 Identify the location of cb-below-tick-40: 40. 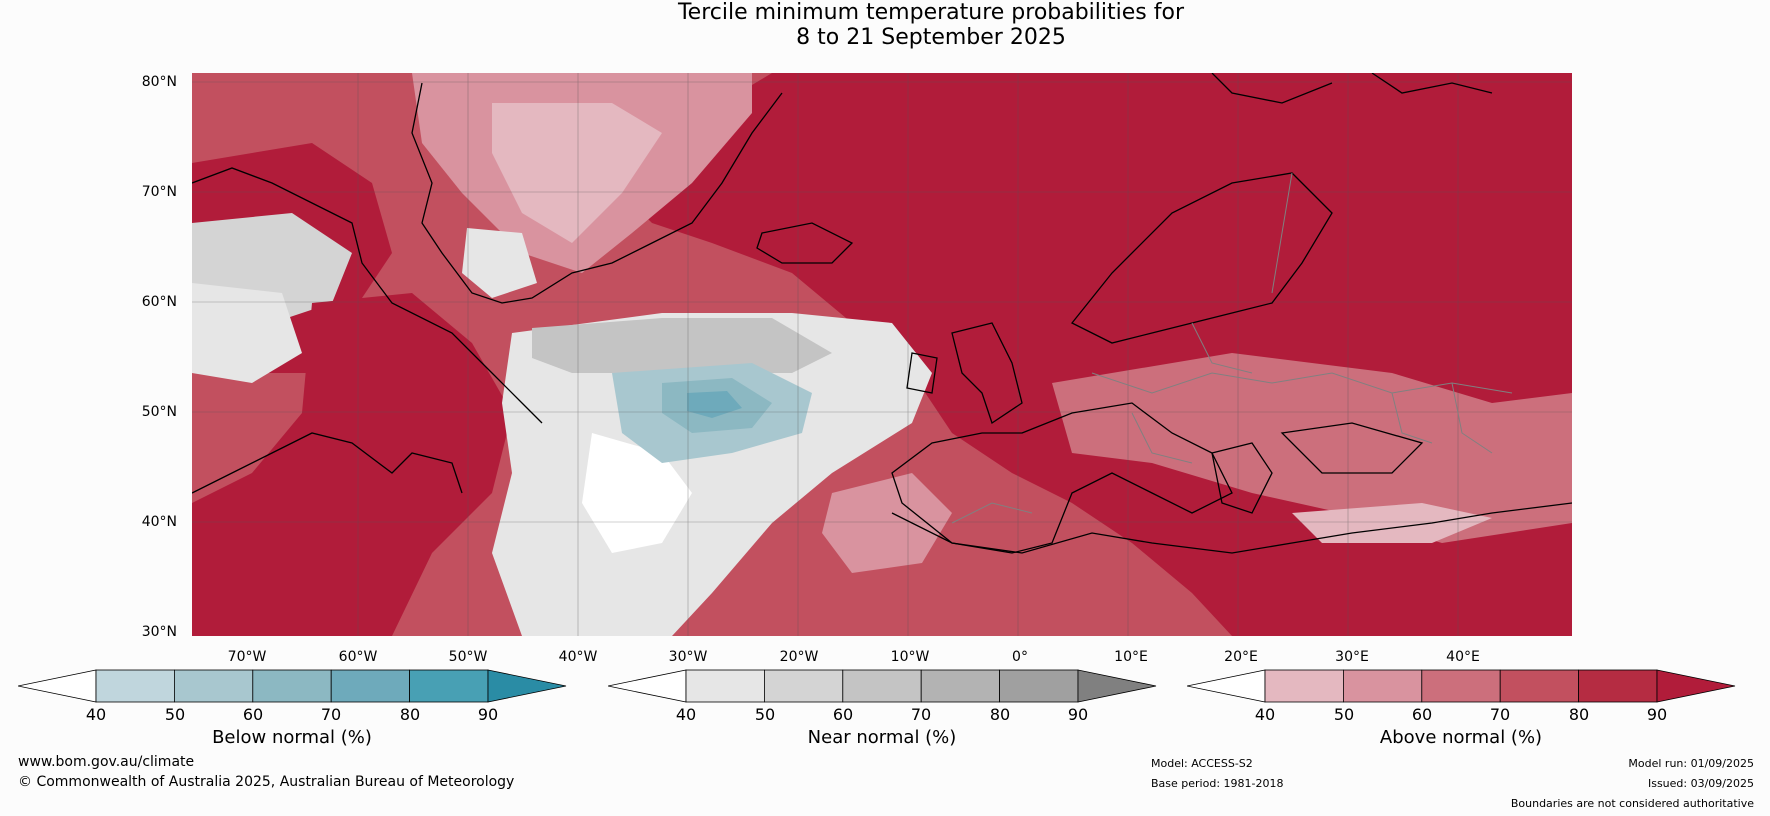
(96, 714).